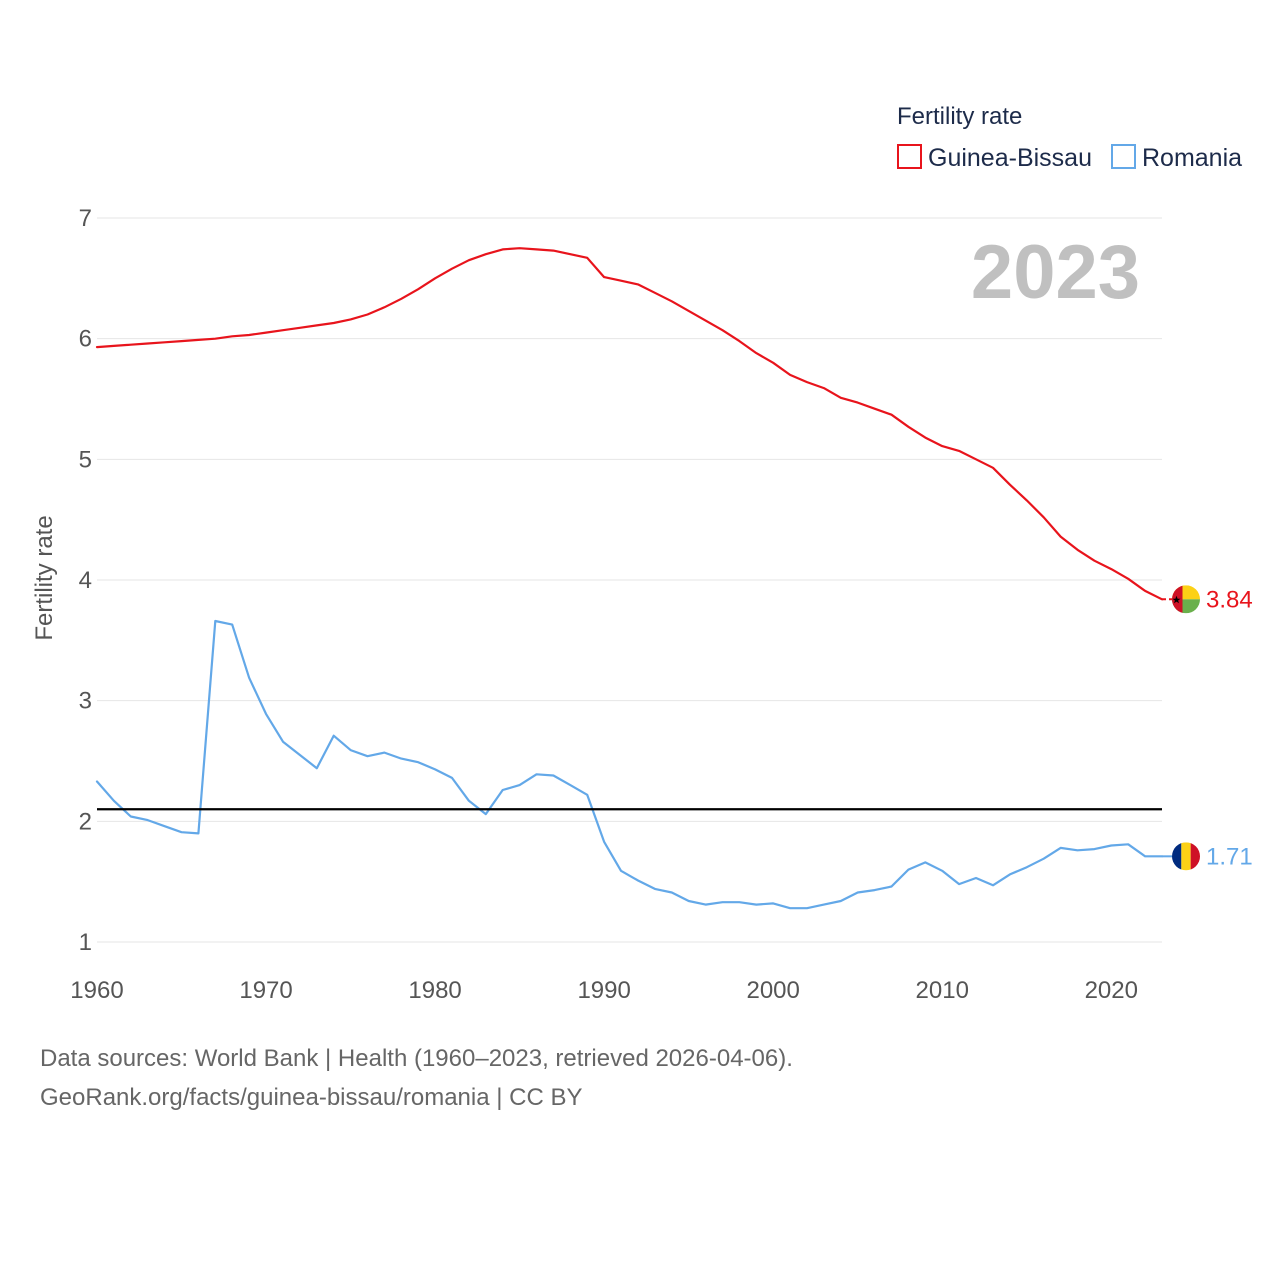 This screenshot has height=1280, width=1280. Describe the element at coordinates (96, 990) in the screenshot. I see `x-tick-label-1960: 1960` at that location.